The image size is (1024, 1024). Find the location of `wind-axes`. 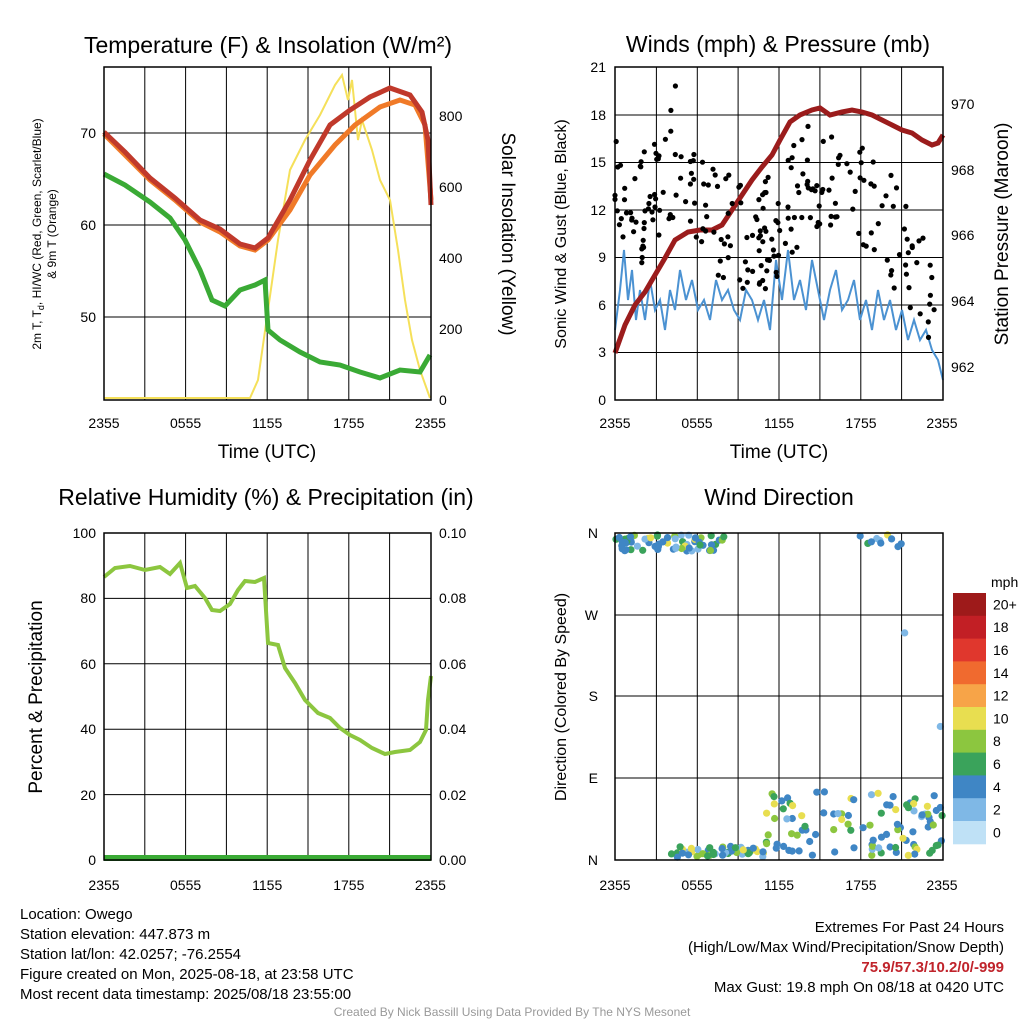

wind-axes is located at coordinates (779, 233).